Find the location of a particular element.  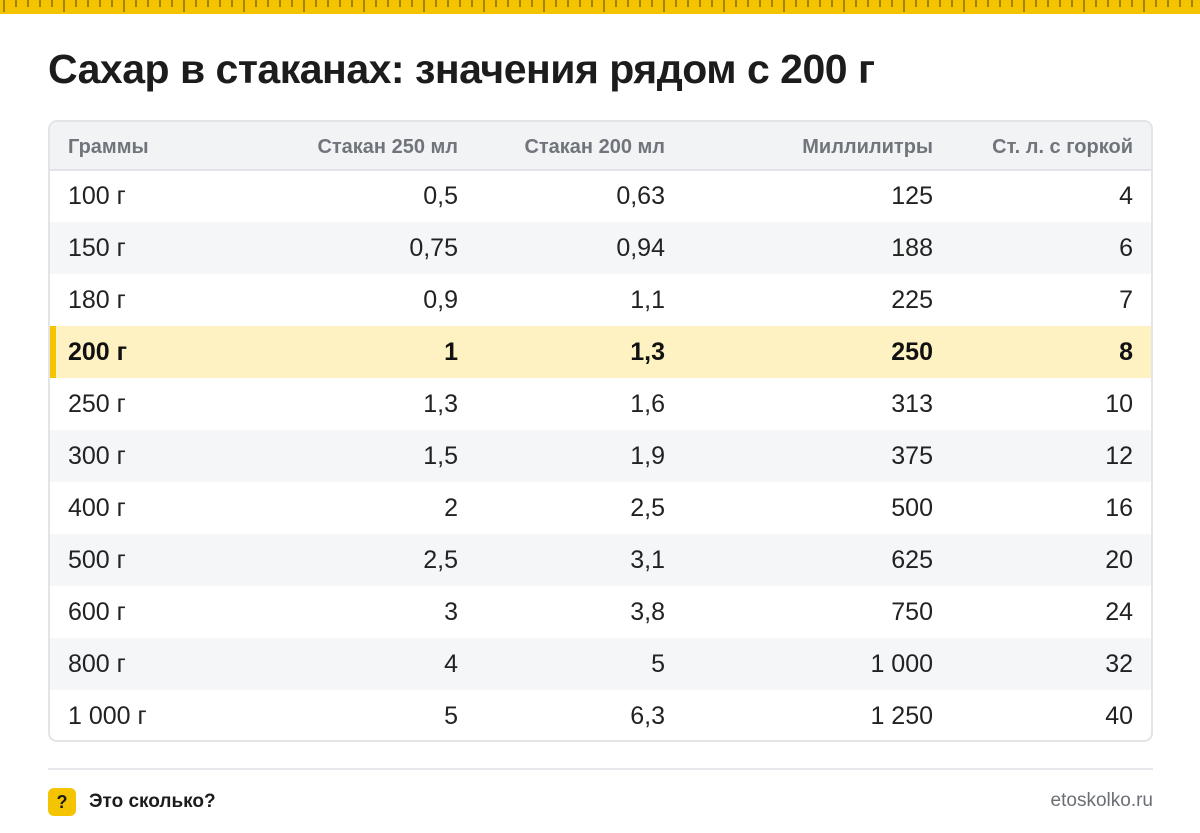

table-cell: 0,9 is located at coordinates (440, 299).